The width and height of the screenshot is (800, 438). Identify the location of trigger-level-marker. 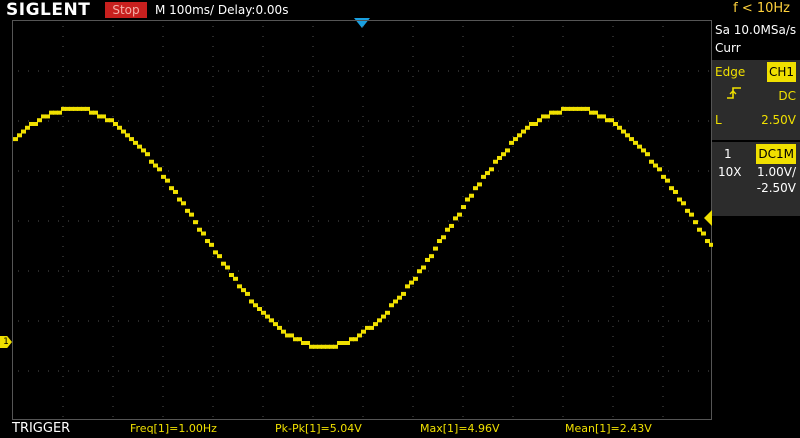
(708, 218).